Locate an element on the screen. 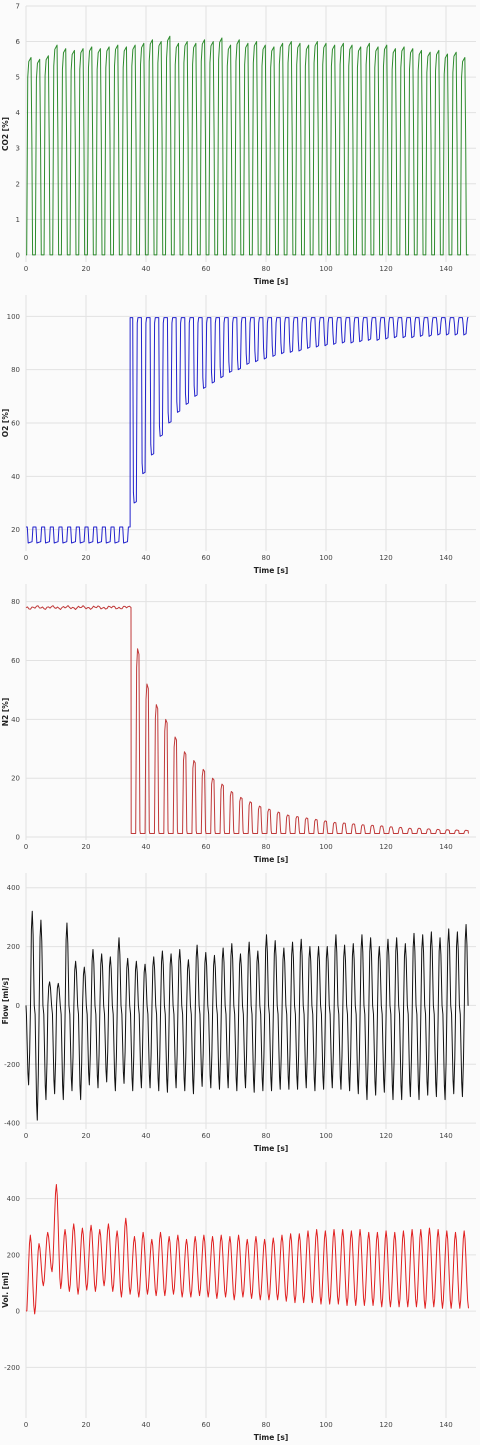  y-tick-label: 6 is located at coordinates (18, 42).